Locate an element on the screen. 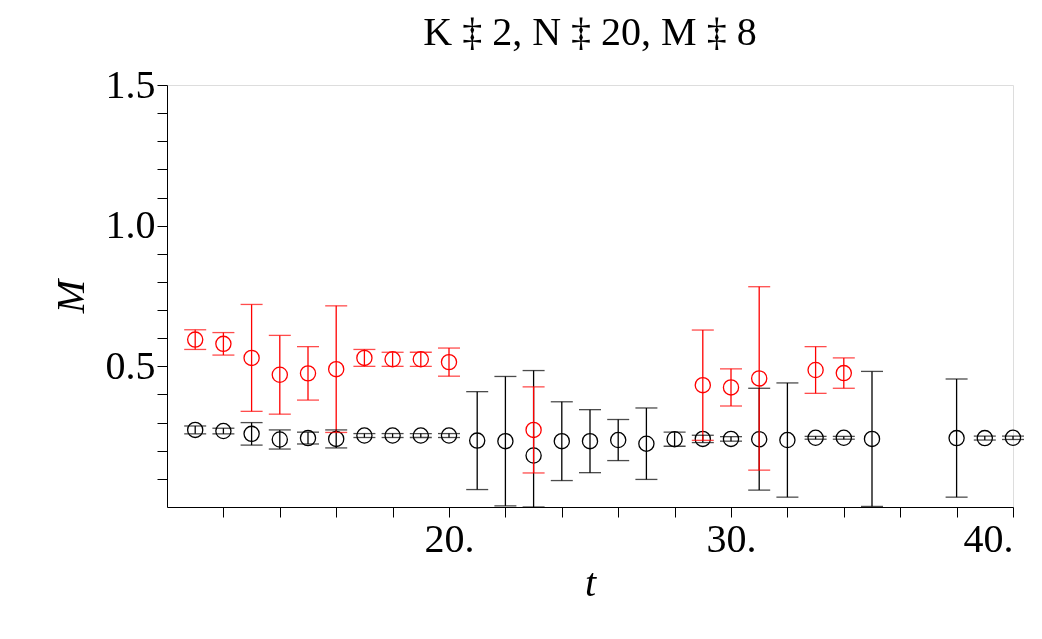 This screenshot has height=639, width=1042. x-tick-label: 20. is located at coordinates (449, 538).